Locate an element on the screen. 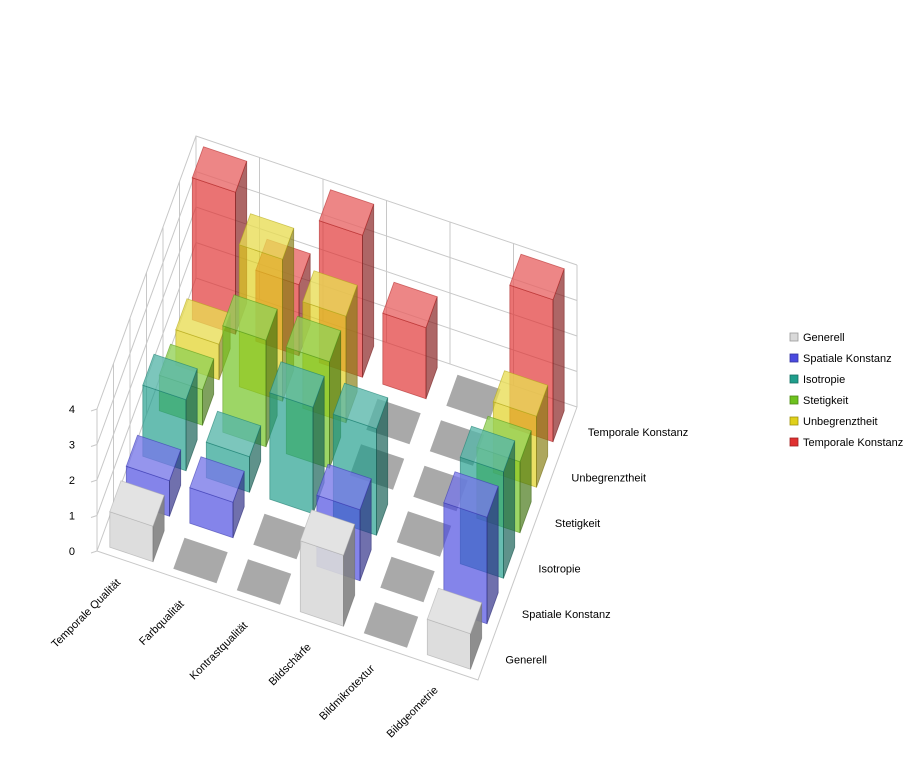  legend-item: Spatiale Konstanz is located at coordinates (840, 359).